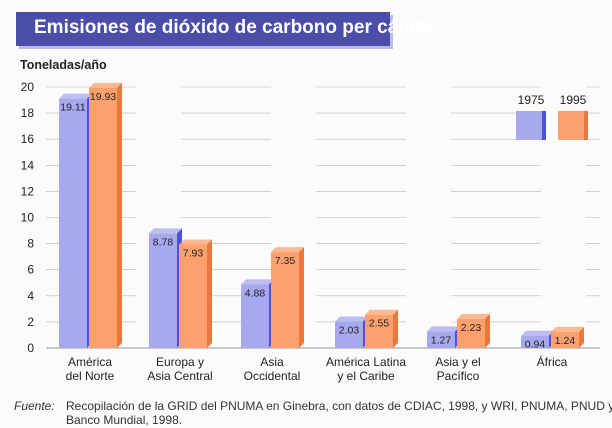  What do you see at coordinates (535, 345) in the screenshot?
I see `data-label: 0.94` at bounding box center [535, 345].